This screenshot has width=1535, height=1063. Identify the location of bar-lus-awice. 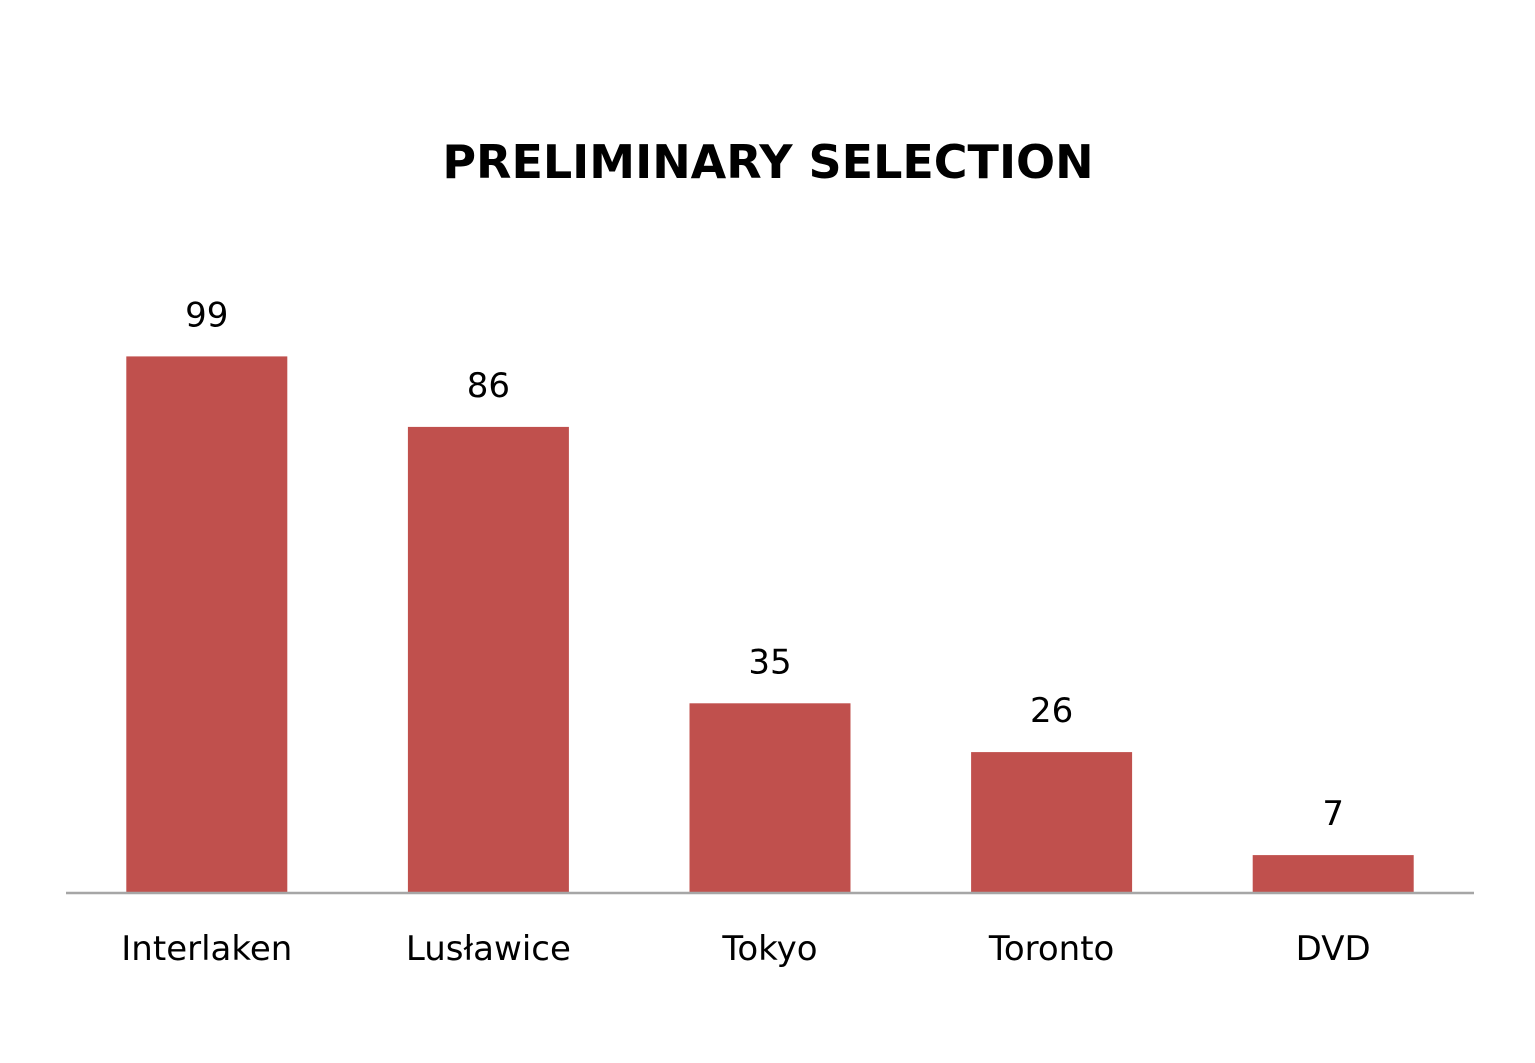
(488, 659).